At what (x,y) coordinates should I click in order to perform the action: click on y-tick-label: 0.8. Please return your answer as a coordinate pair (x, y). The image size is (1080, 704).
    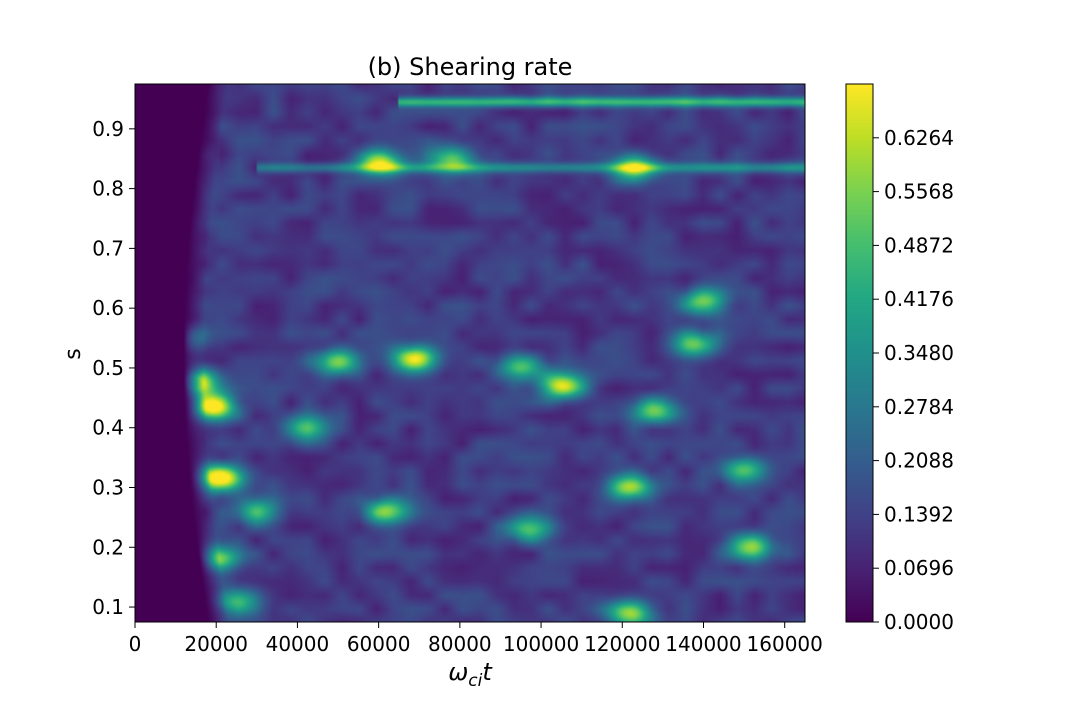
    Looking at the image, I should click on (108, 189).